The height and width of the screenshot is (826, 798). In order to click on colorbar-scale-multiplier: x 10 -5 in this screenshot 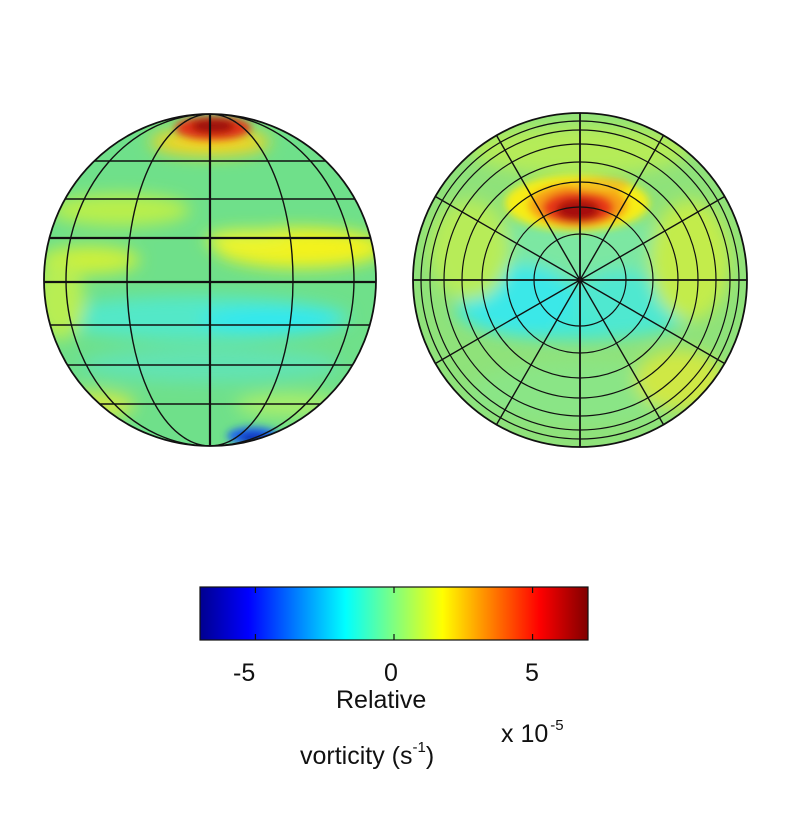, I will do `click(532, 732)`.